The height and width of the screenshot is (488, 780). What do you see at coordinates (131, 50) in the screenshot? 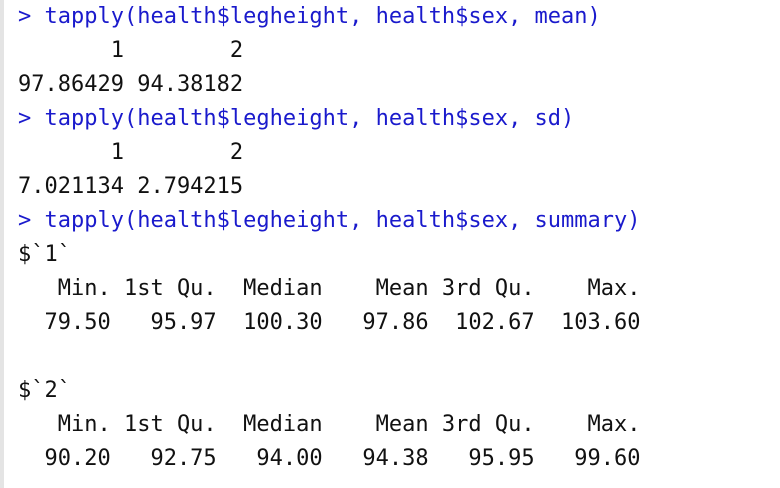
I see `output-header-mean: 1 2` at bounding box center [131, 50].